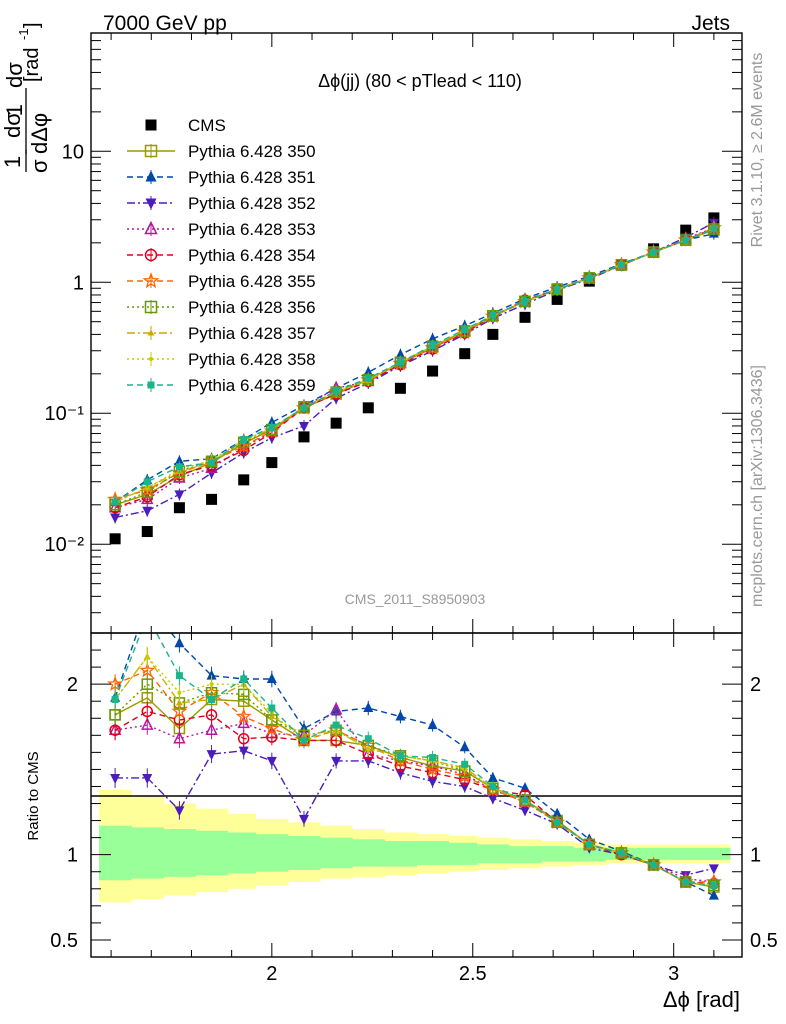 The height and width of the screenshot is (1024, 786). Describe the element at coordinates (65, 414) in the screenshot. I see `y-tick-label: 10⁻¹` at that location.